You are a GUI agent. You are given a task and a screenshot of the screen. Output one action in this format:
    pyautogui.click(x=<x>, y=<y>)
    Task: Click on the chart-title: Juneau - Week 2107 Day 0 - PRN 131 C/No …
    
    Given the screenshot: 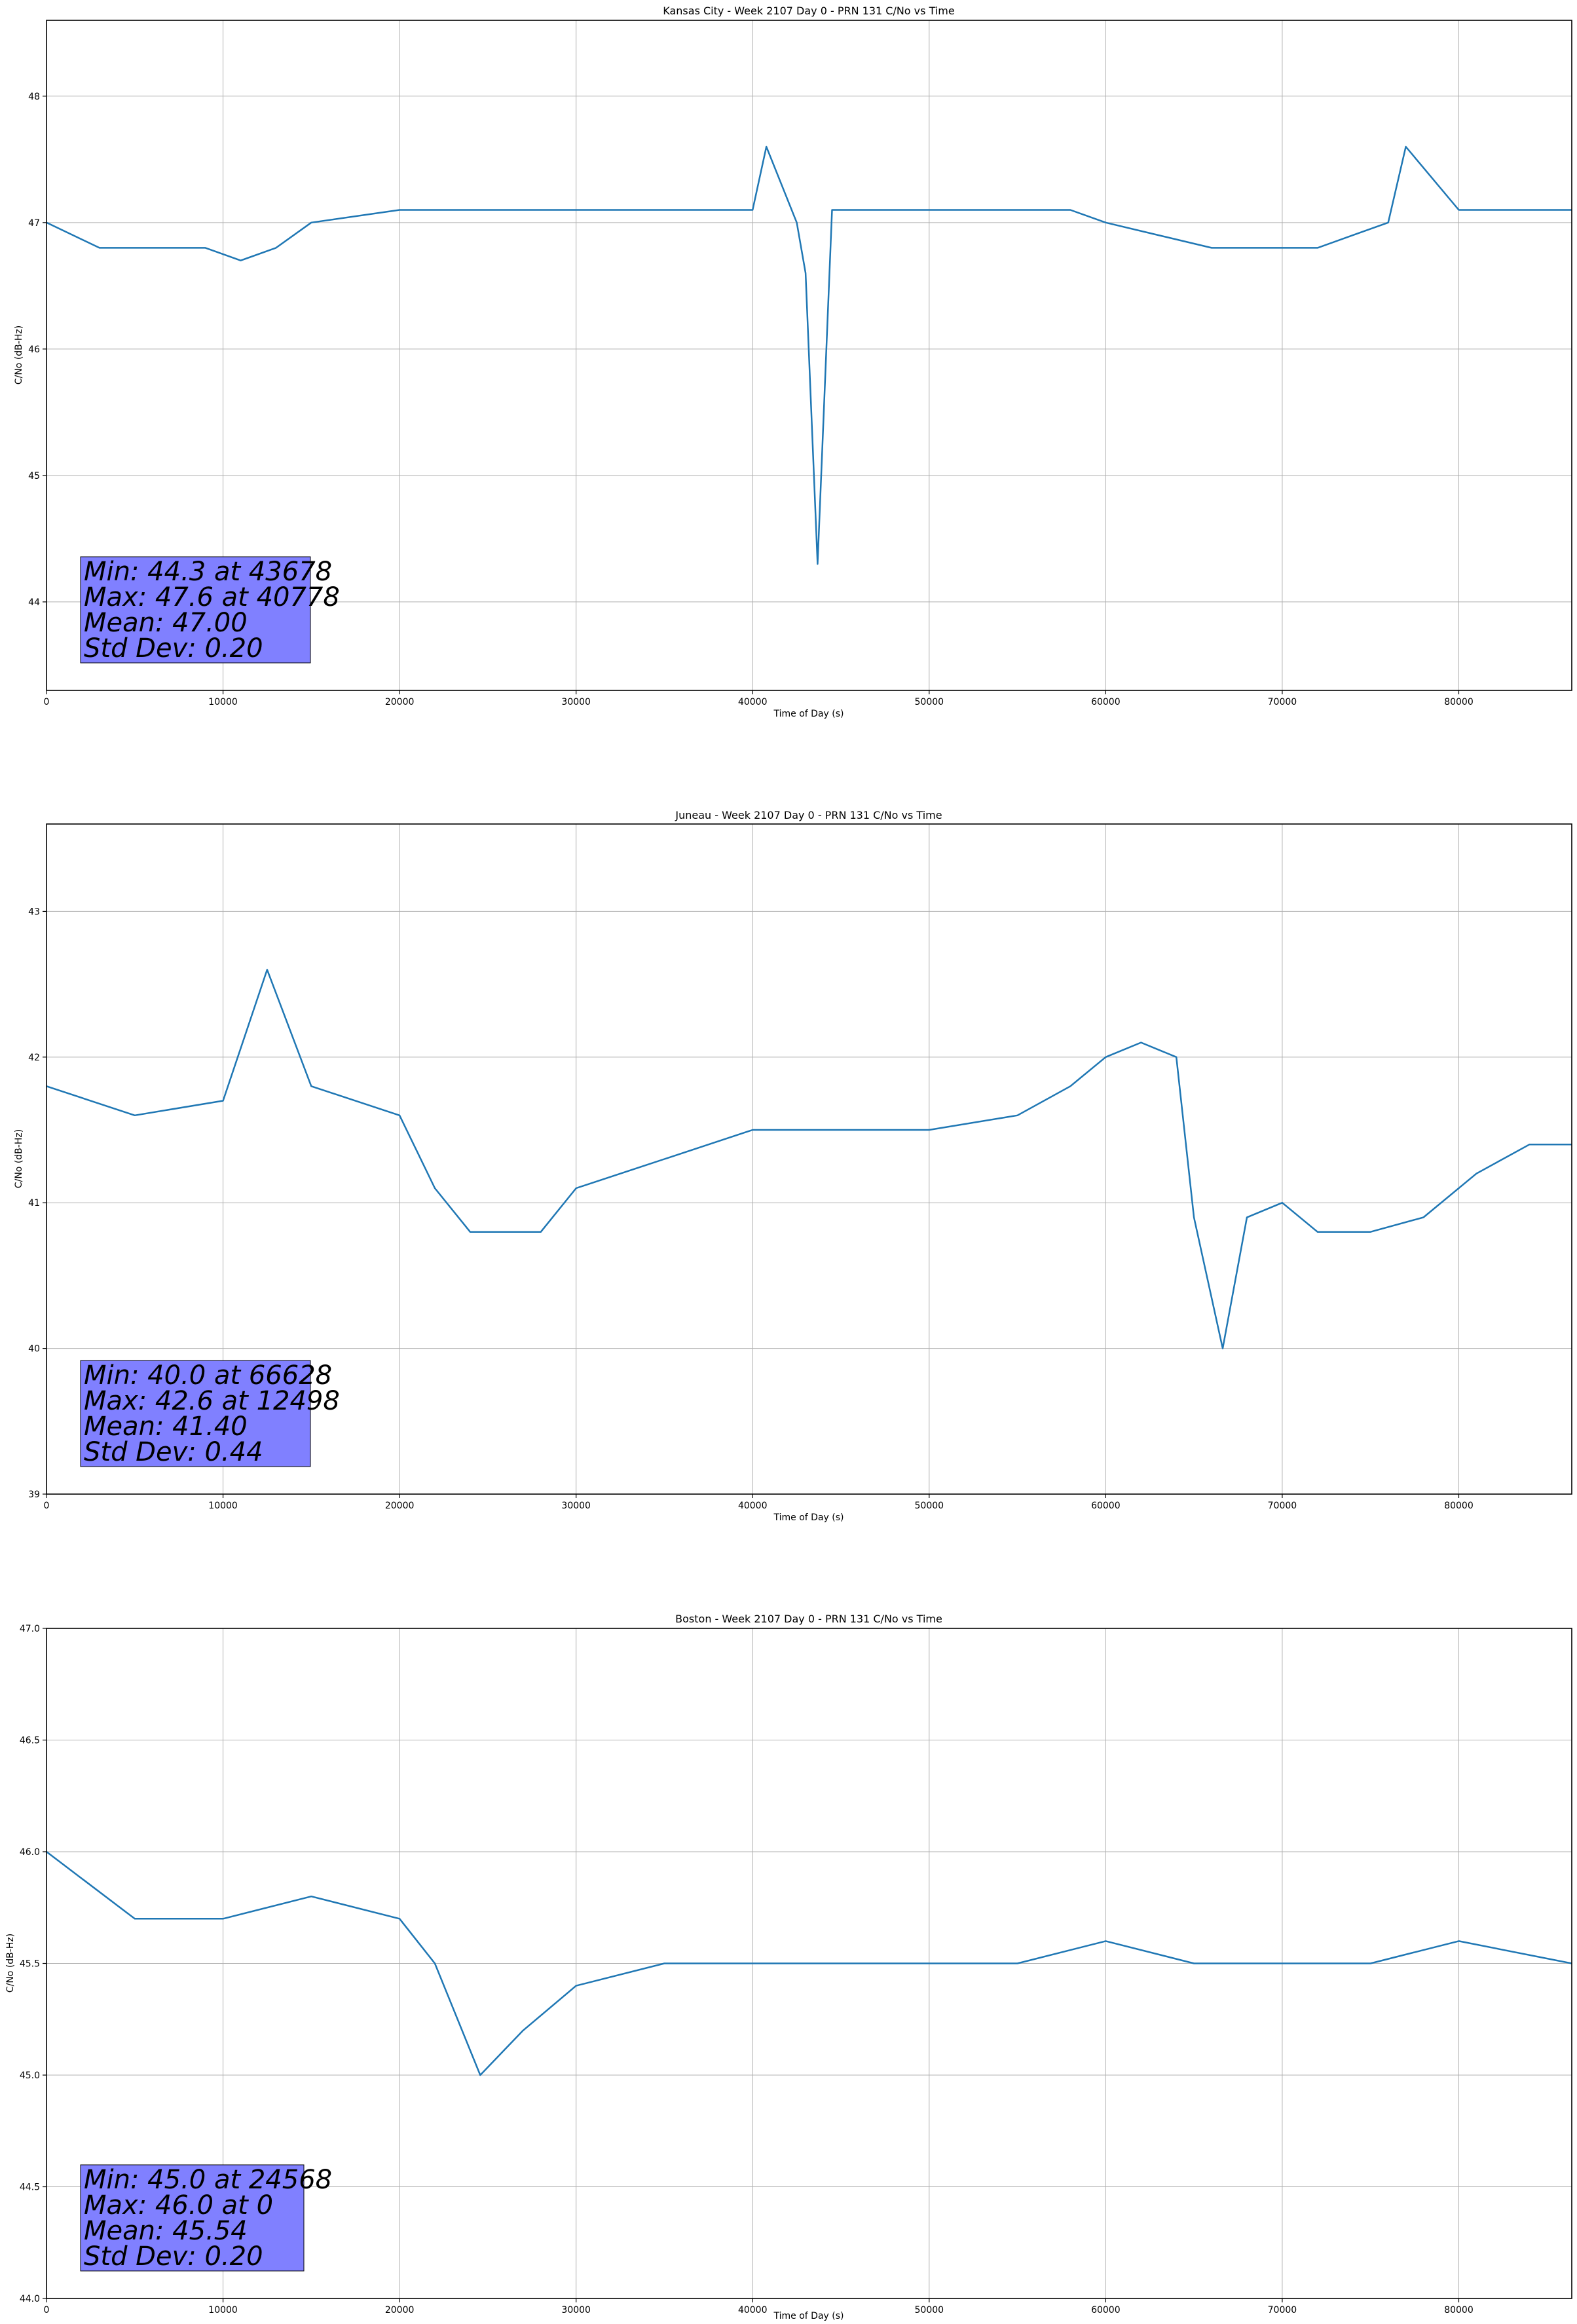 What is the action you would take?
    pyautogui.click(x=808, y=815)
    